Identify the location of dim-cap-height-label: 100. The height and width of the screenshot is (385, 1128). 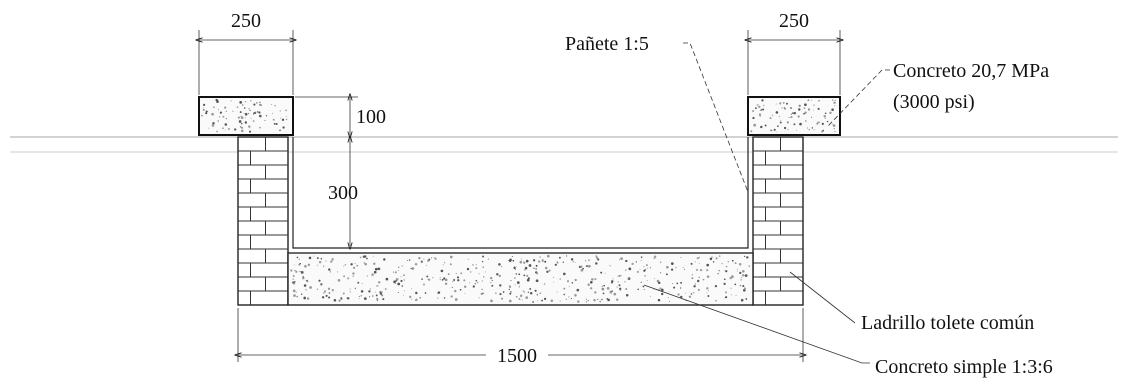
(371, 117).